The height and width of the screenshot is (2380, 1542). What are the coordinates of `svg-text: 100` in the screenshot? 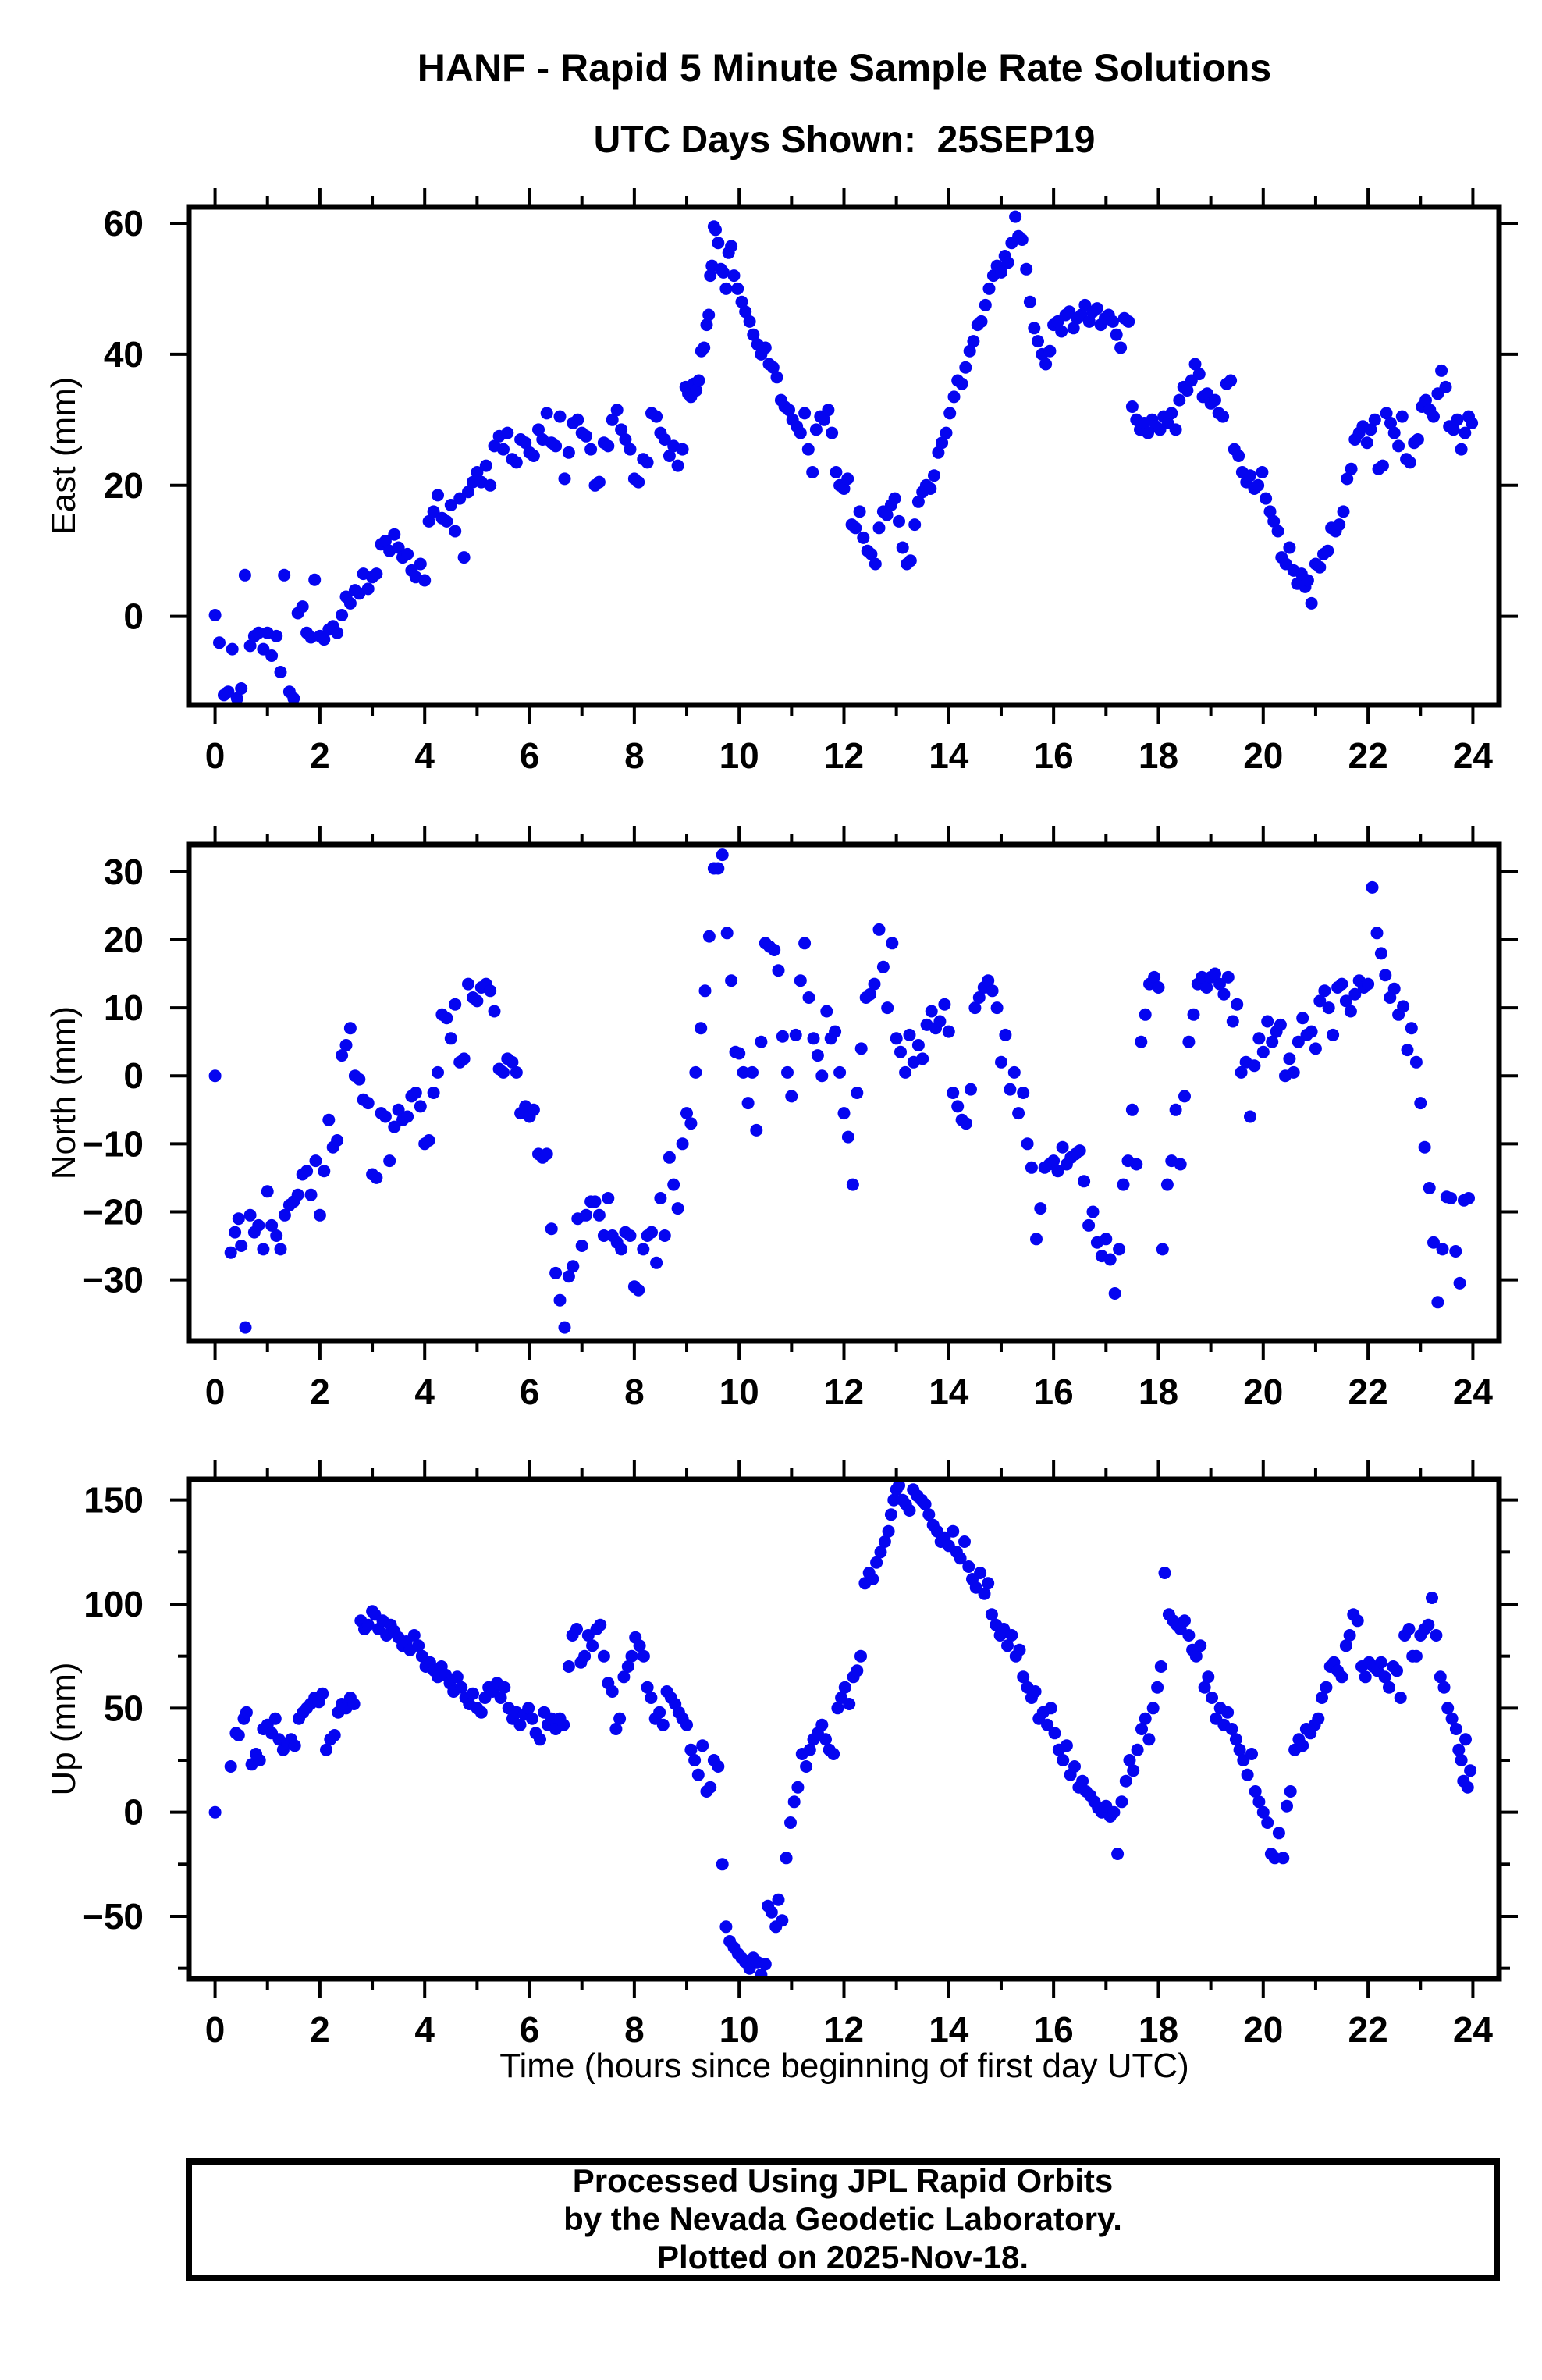 It's located at (114, 1604).